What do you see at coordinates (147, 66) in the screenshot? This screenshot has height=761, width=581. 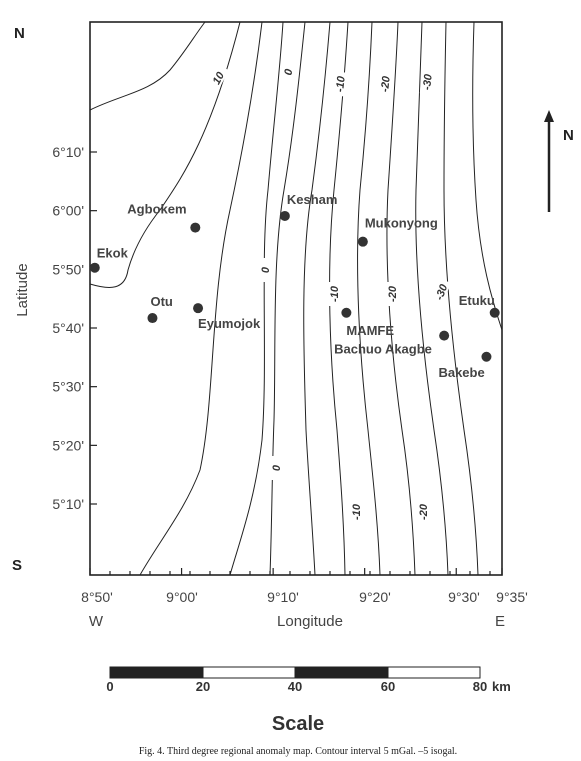 I see `contour-line-10-north` at bounding box center [147, 66].